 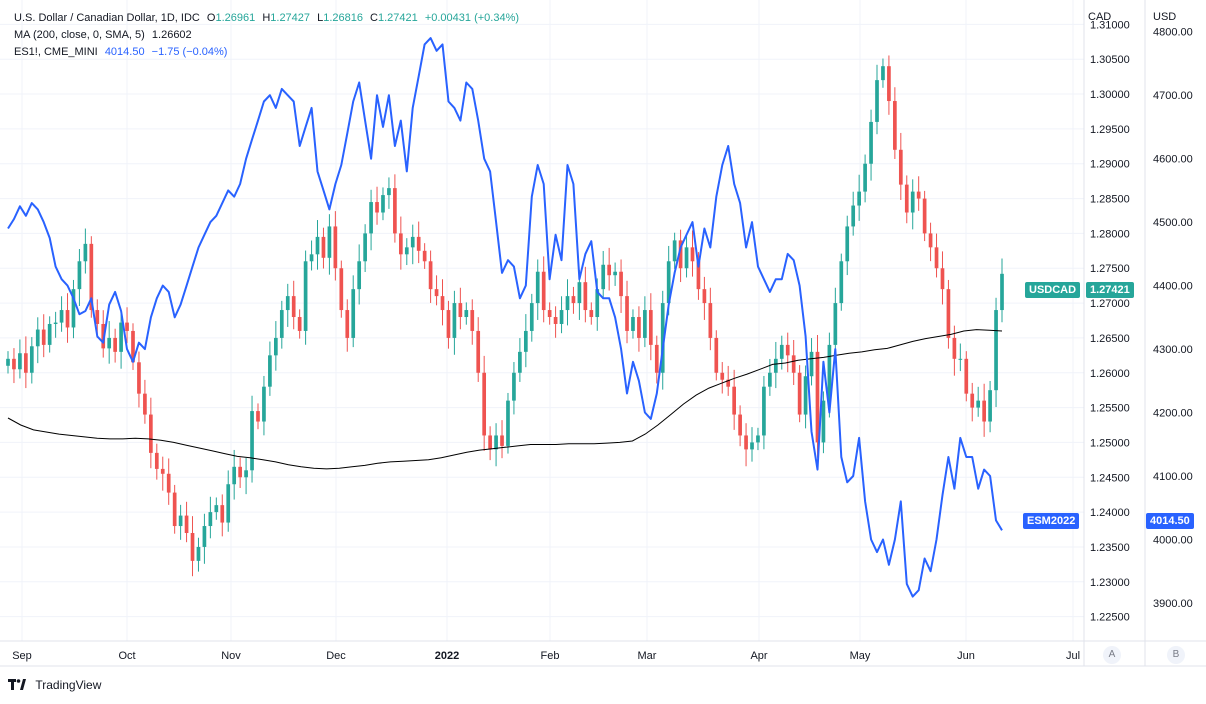 I want to click on footer: TradingView, so click(x=54, y=684).